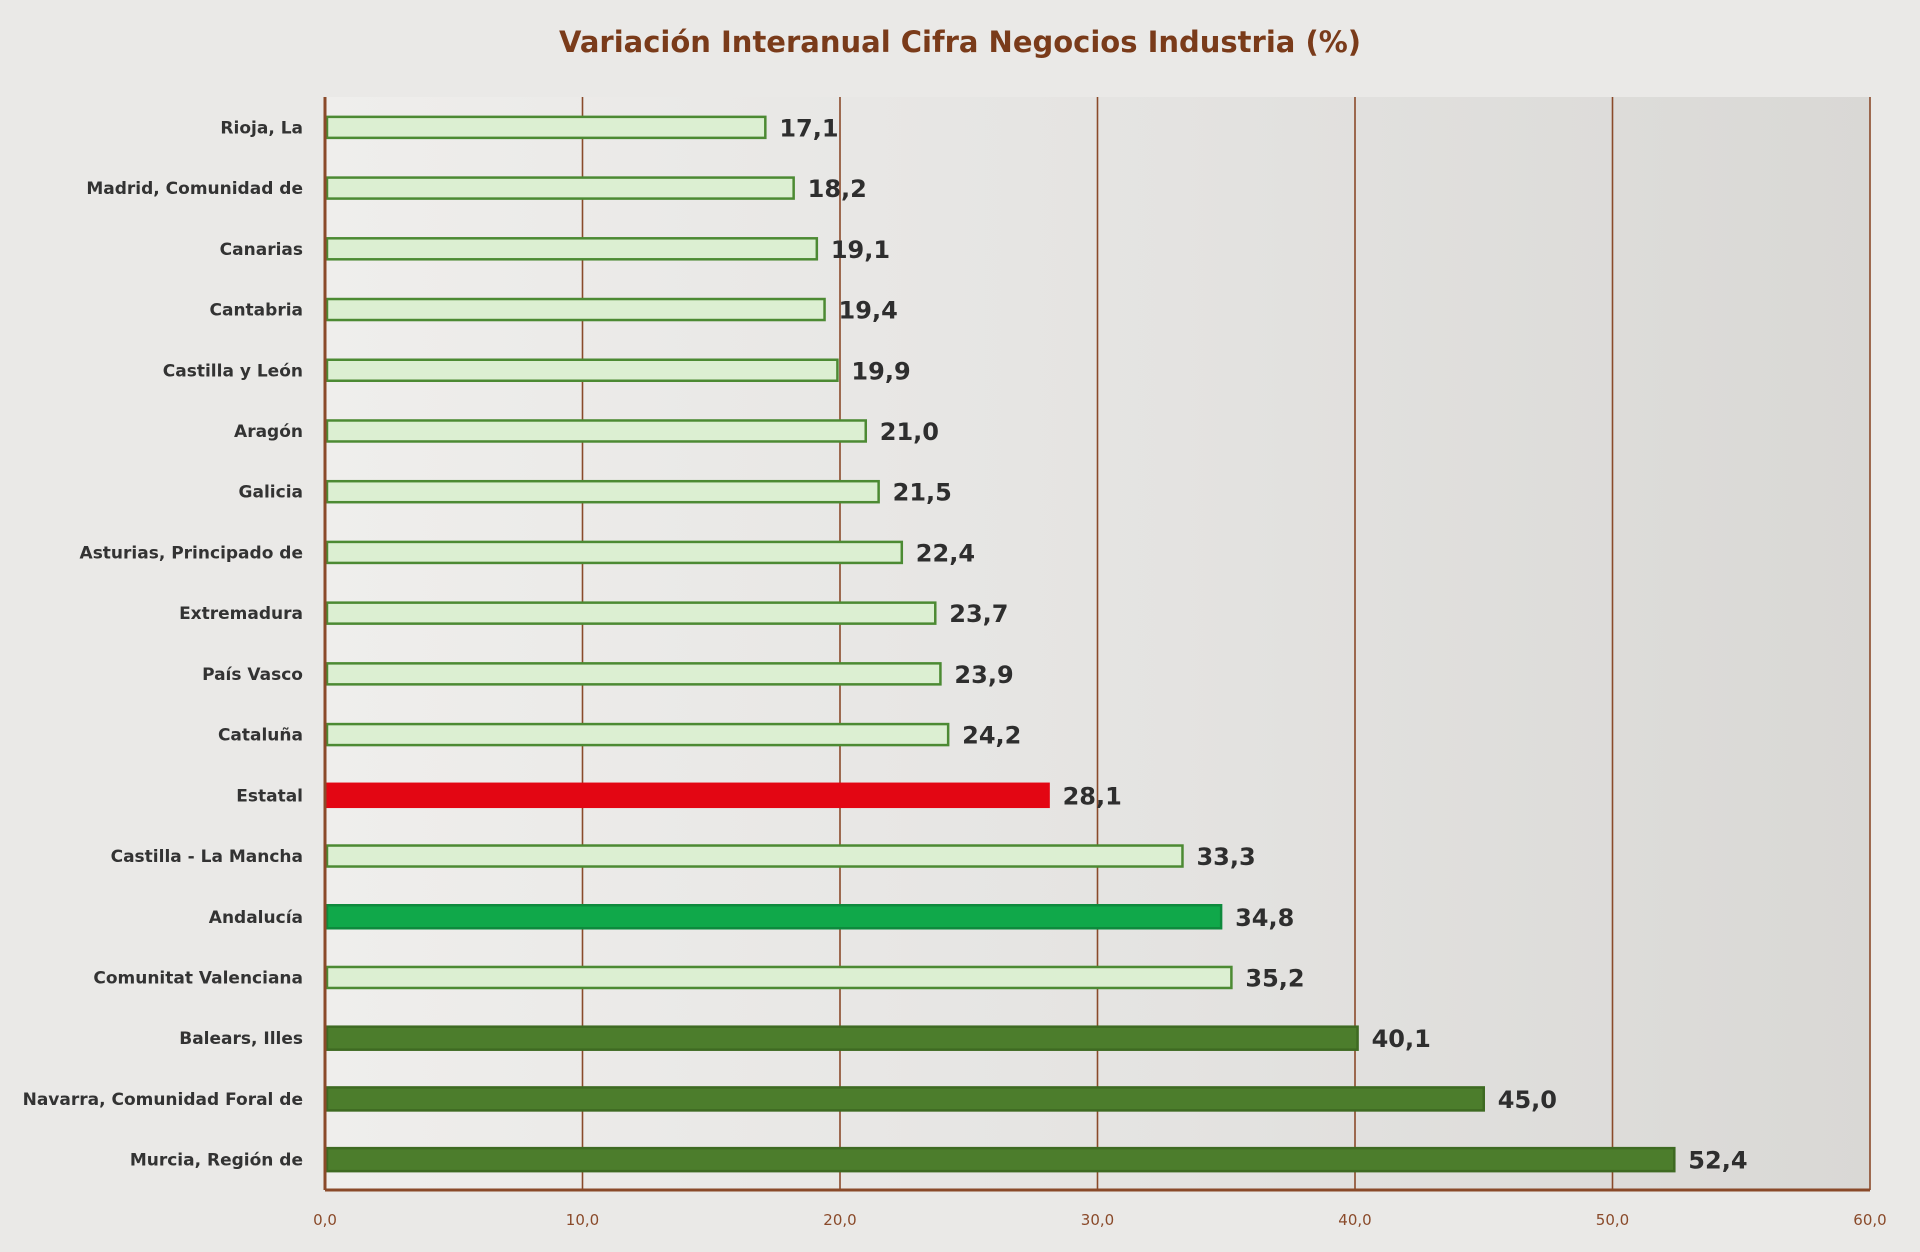 This screenshot has height=1252, width=1920. What do you see at coordinates (582, 1220) in the screenshot?
I see `x-tick-label: 10,0` at bounding box center [582, 1220].